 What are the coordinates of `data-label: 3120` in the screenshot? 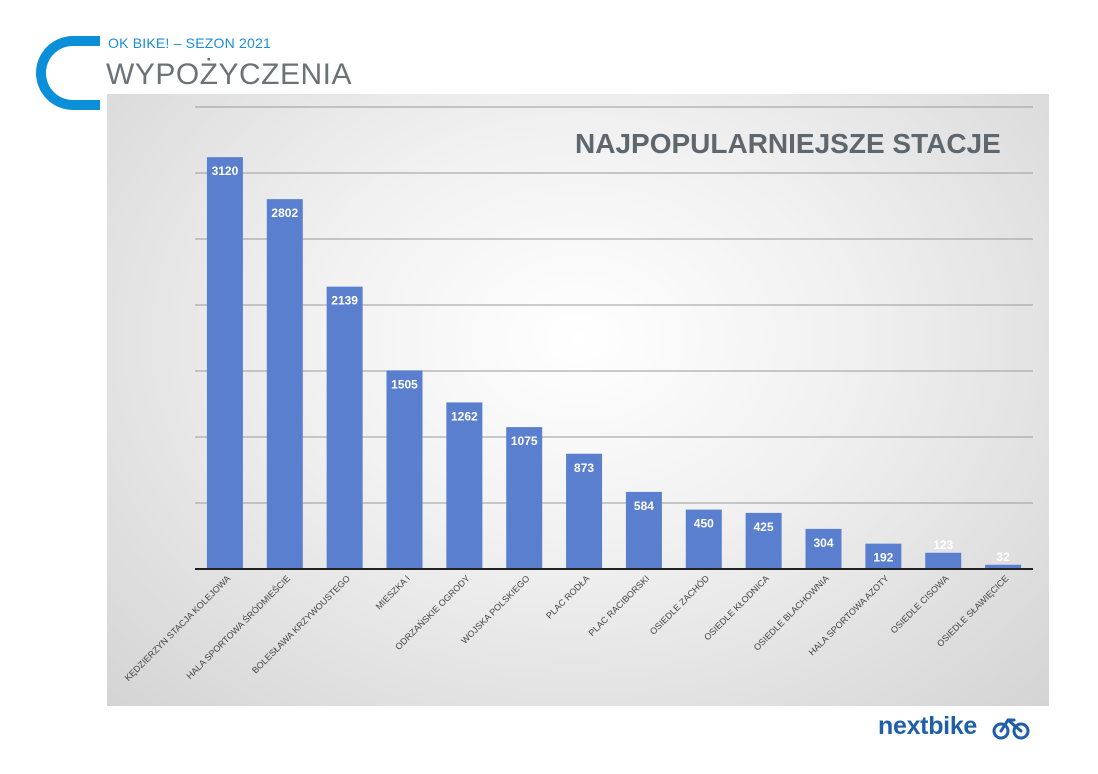 It's located at (225, 171).